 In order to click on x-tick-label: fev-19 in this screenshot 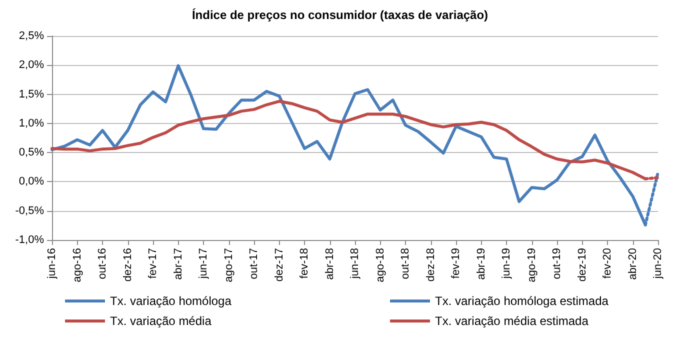, I will do `click(456, 263)`.